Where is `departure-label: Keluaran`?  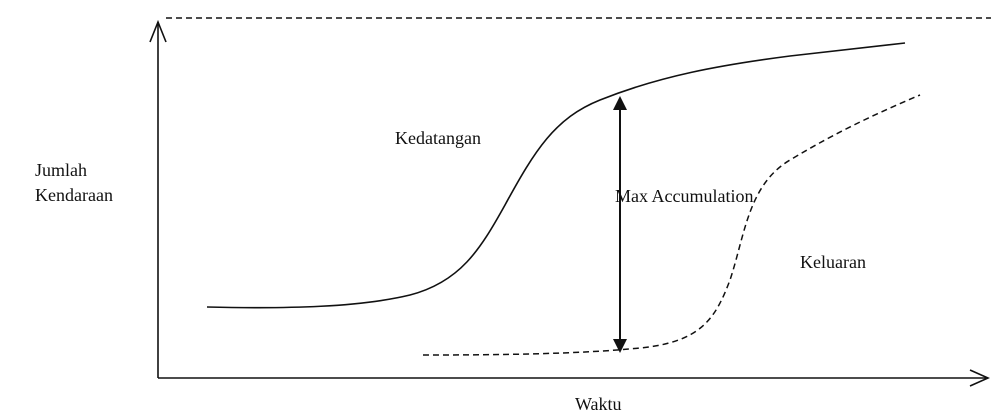 departure-label: Keluaran is located at coordinates (833, 262).